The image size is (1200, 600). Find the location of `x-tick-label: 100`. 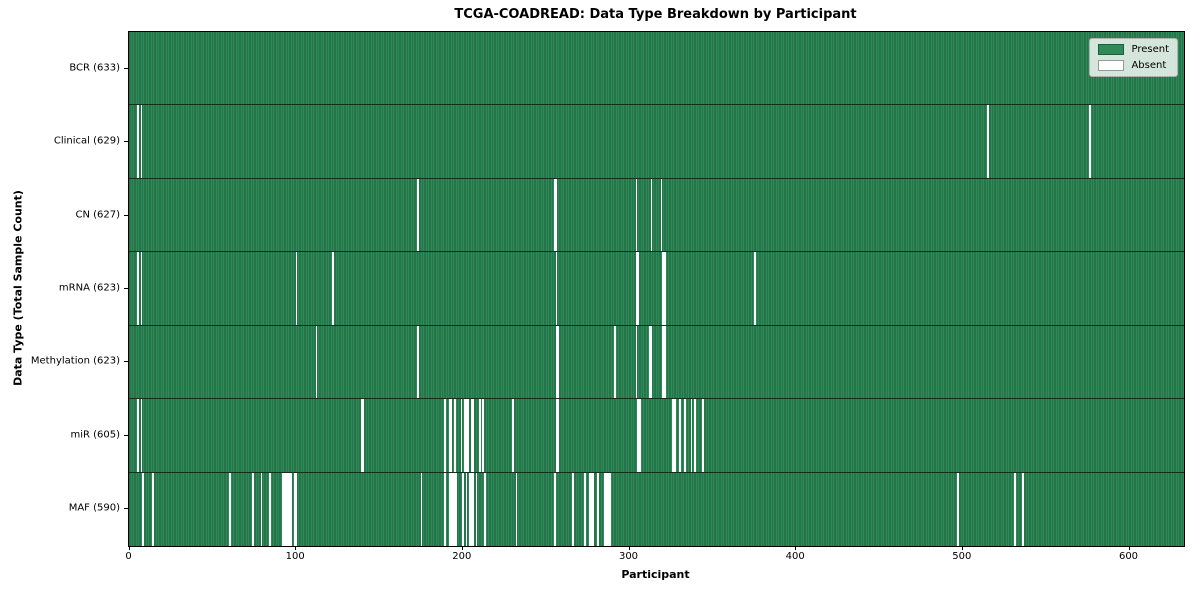

x-tick-label: 100 is located at coordinates (295, 556).